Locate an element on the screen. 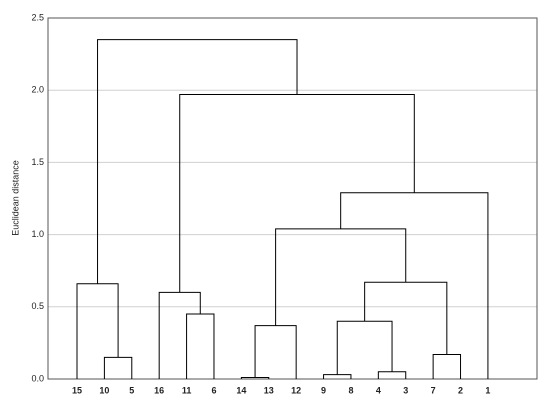  x-tick-label: 12 is located at coordinates (296, 390).